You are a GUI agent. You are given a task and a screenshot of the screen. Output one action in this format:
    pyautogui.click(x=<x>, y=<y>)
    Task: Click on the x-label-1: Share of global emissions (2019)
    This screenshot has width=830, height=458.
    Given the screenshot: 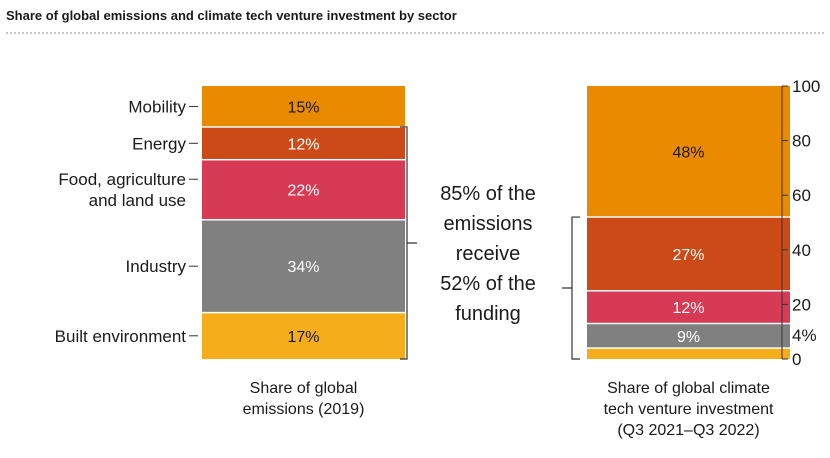 What is the action you would take?
    pyautogui.click(x=304, y=399)
    